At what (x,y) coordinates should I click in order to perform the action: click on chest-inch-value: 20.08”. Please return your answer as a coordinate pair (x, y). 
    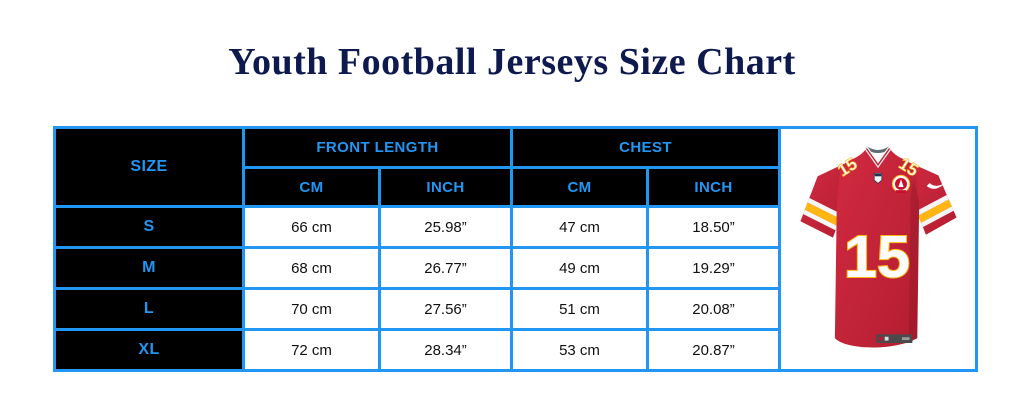
    Looking at the image, I should click on (714, 309).